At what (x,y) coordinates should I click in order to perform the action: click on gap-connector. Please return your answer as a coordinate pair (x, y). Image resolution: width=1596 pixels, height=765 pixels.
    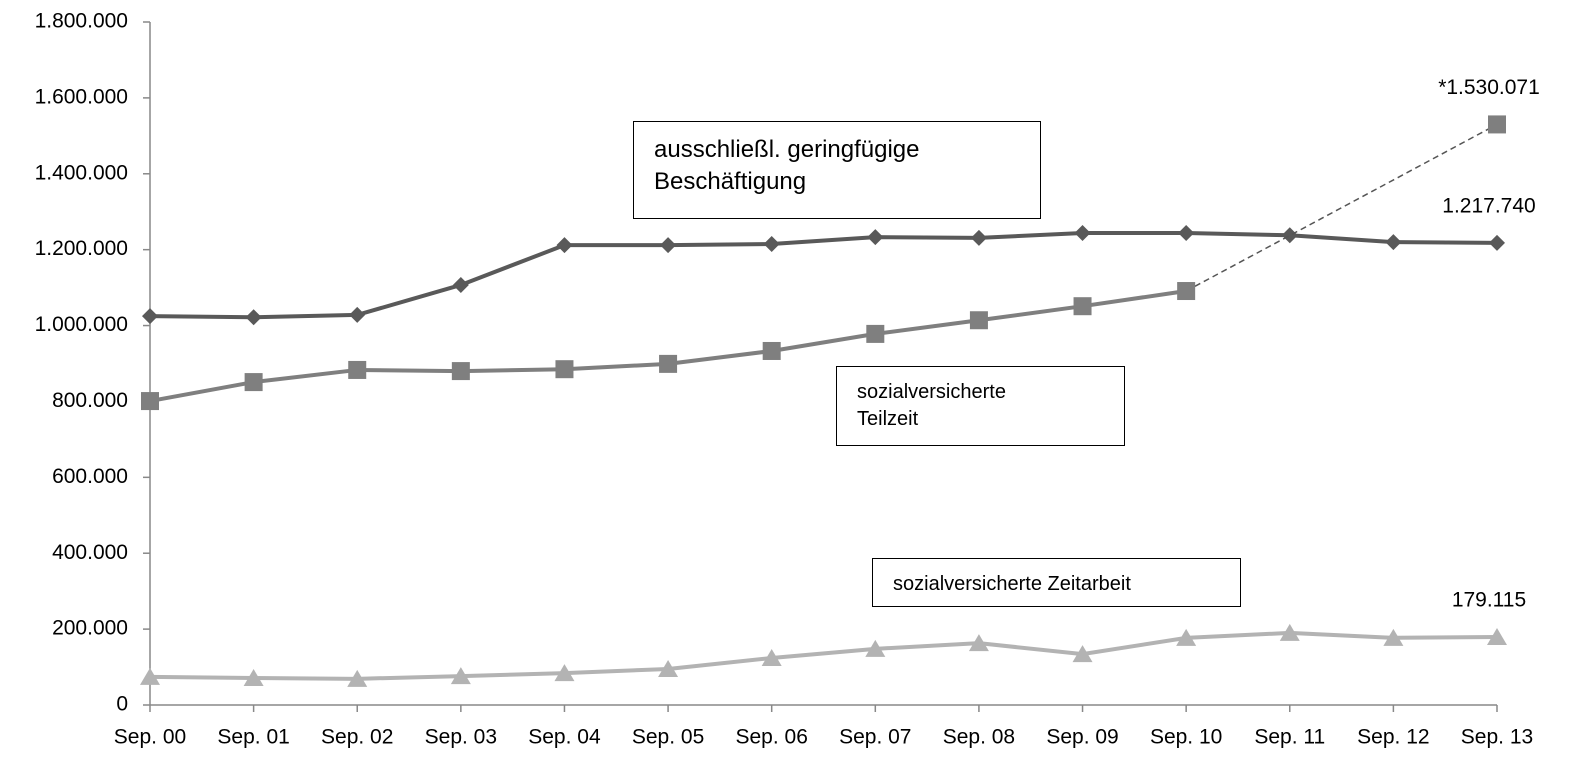
    Looking at the image, I should click on (1341, 207).